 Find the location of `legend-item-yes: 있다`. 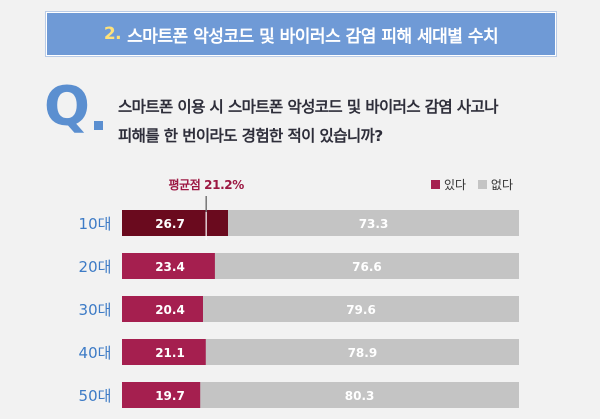

legend-item-yes: 있다 is located at coordinates (448, 184).